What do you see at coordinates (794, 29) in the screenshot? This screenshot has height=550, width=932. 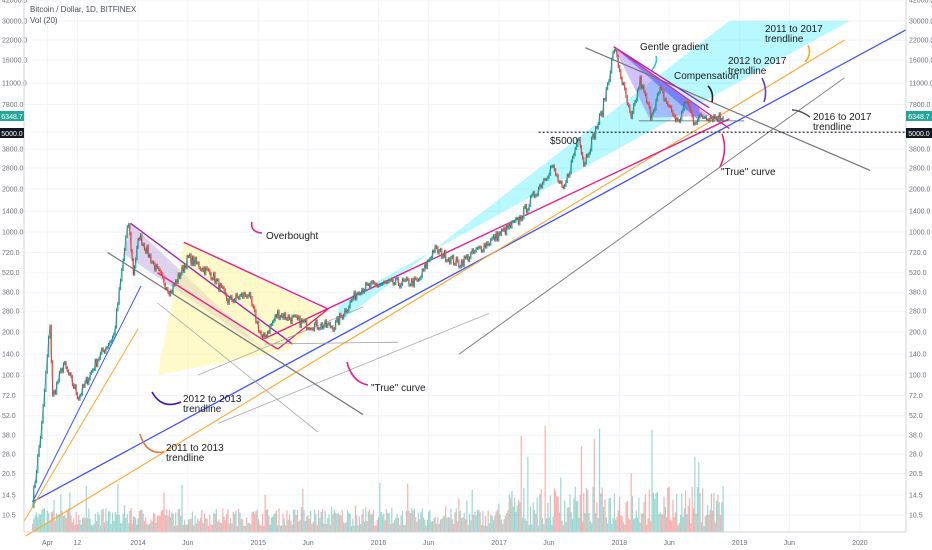 I see `annotation-2011-2017-line1: 2011 to 2017` at bounding box center [794, 29].